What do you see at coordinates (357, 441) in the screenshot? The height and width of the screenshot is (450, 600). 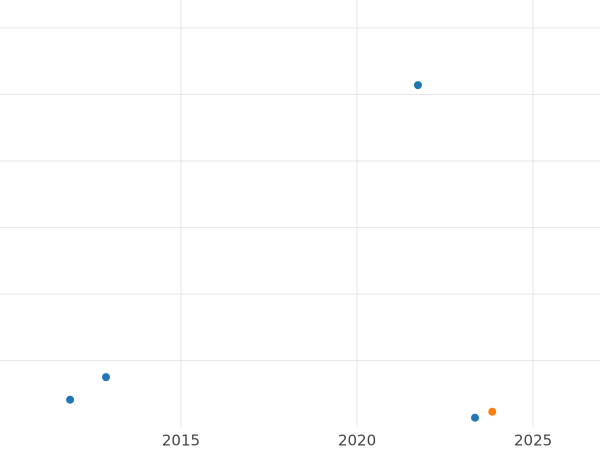 I see `x-tick-label: 2020` at bounding box center [357, 441].